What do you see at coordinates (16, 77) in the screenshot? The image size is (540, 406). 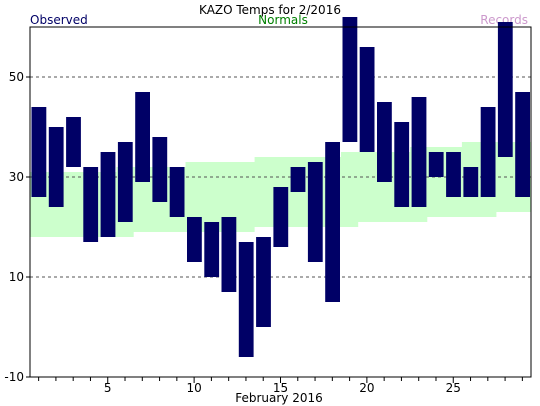 I see `y-tick-label: 50` at bounding box center [16, 77].